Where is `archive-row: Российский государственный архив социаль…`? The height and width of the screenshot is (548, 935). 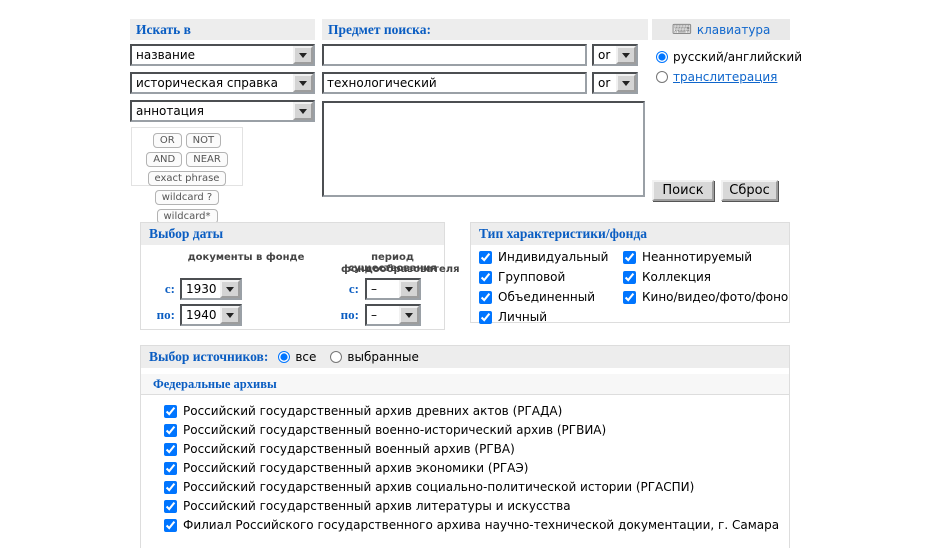
archive-row: Российский государственный архив социаль… is located at coordinates (429, 487).